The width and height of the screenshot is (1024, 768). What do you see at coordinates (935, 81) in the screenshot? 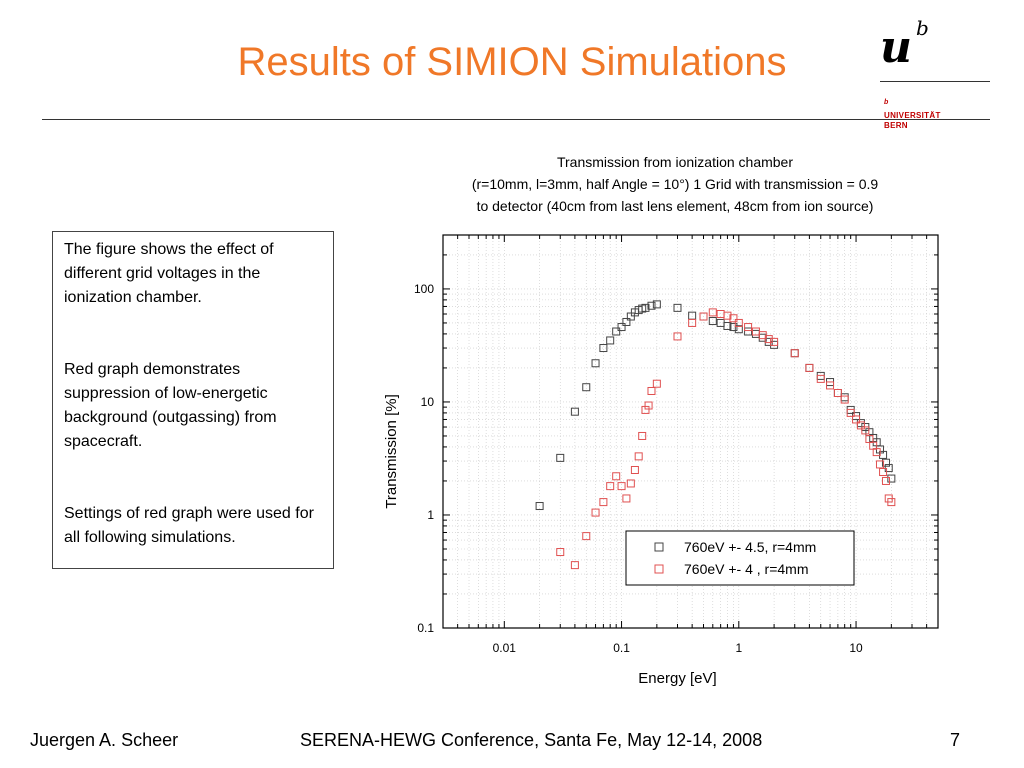
I see `logo-divider` at bounding box center [935, 81].